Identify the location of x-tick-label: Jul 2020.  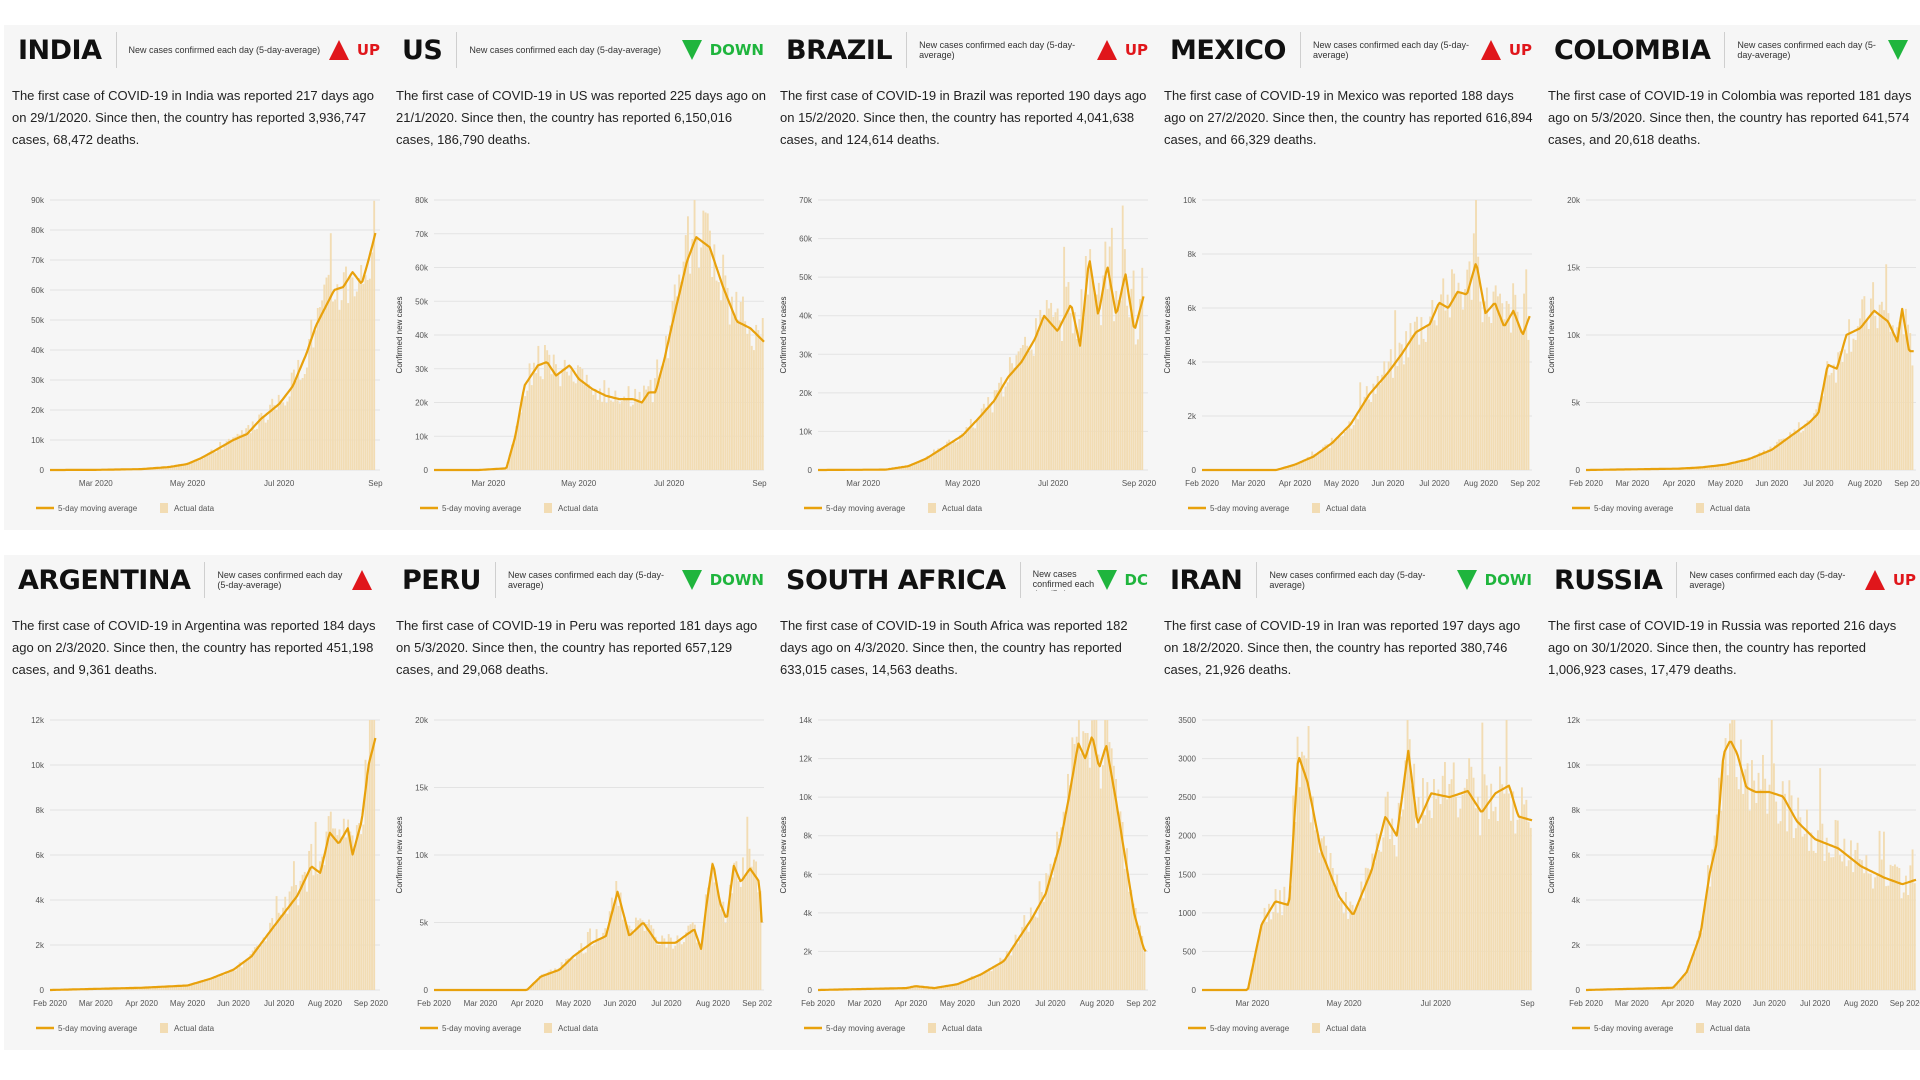
(1434, 483).